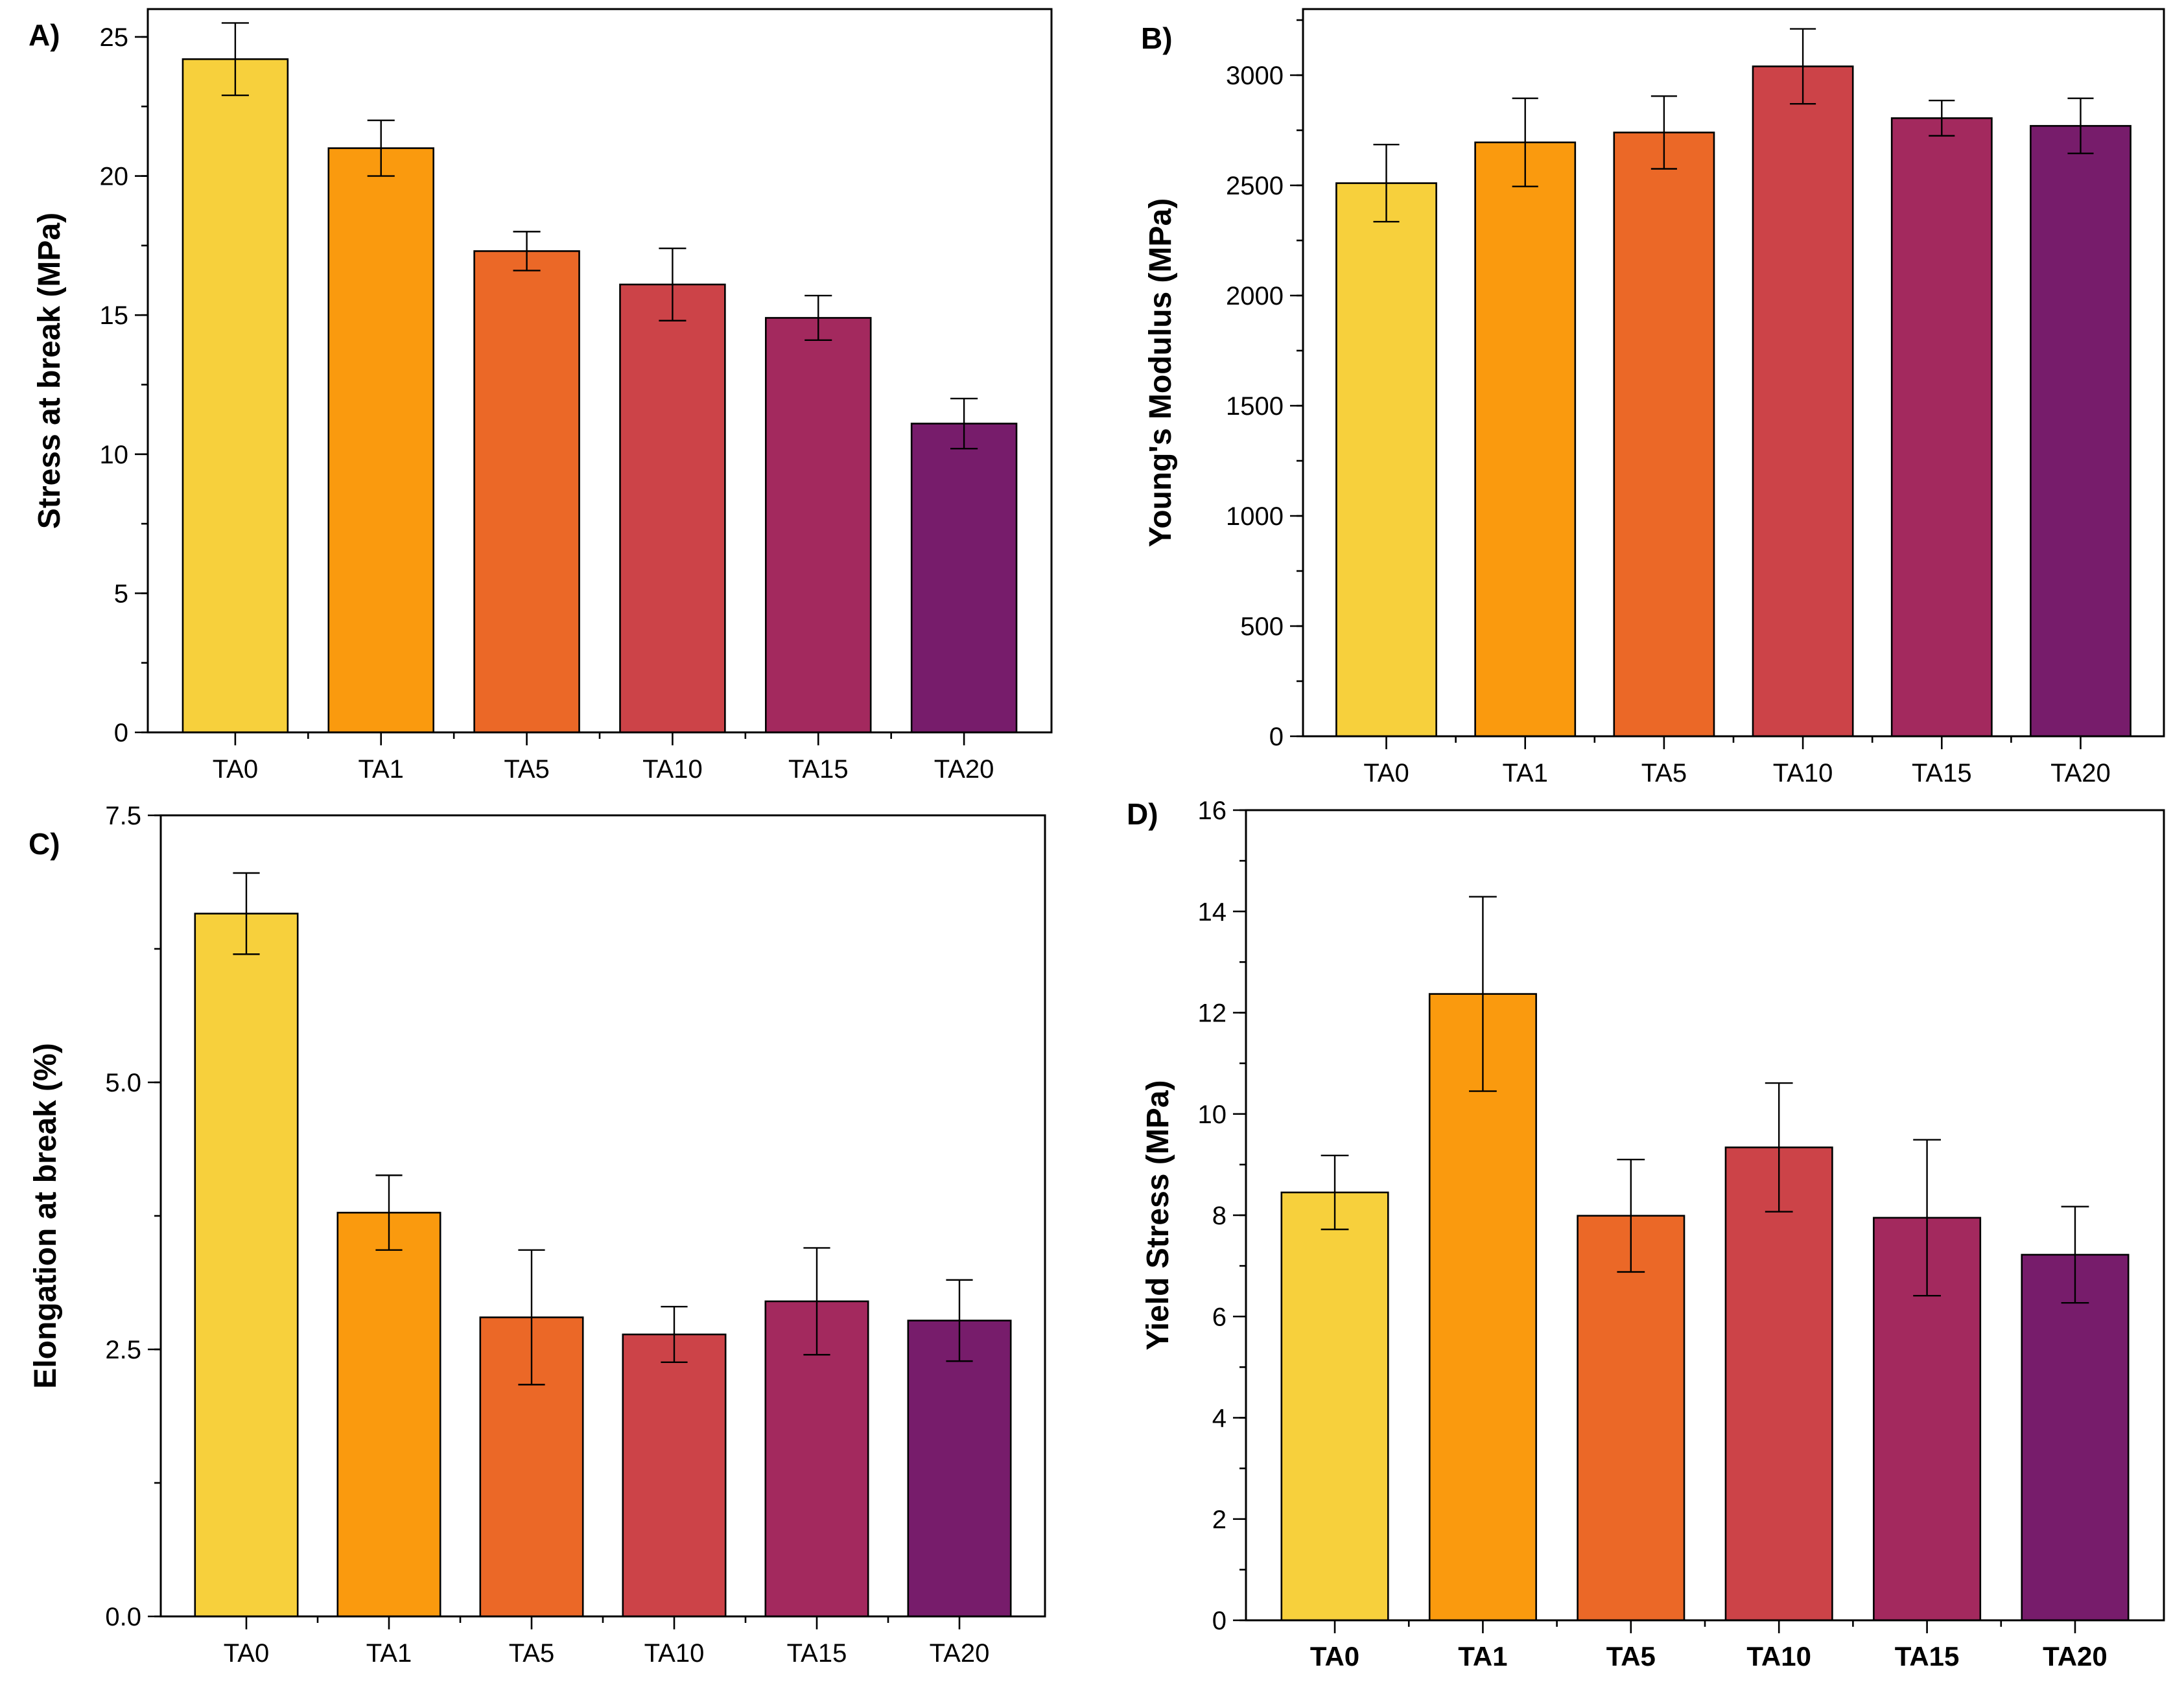 Image resolution: width=2184 pixels, height=1689 pixels. I want to click on y-tick-label: 1000, so click(1255, 516).